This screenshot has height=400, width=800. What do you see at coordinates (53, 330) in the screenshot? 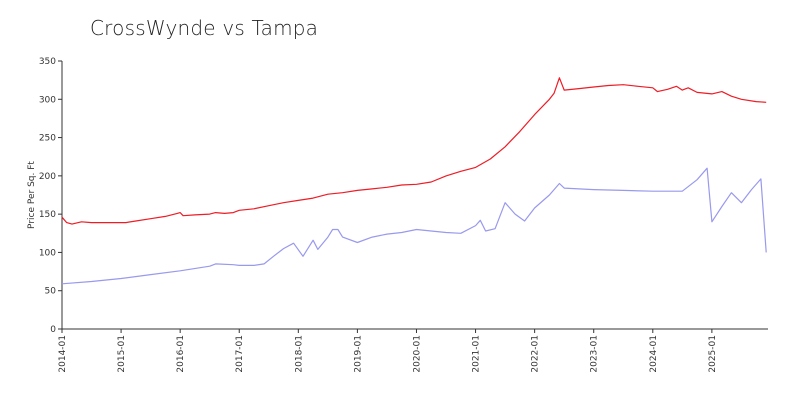
I see `y-tick-label: 0` at bounding box center [53, 330].